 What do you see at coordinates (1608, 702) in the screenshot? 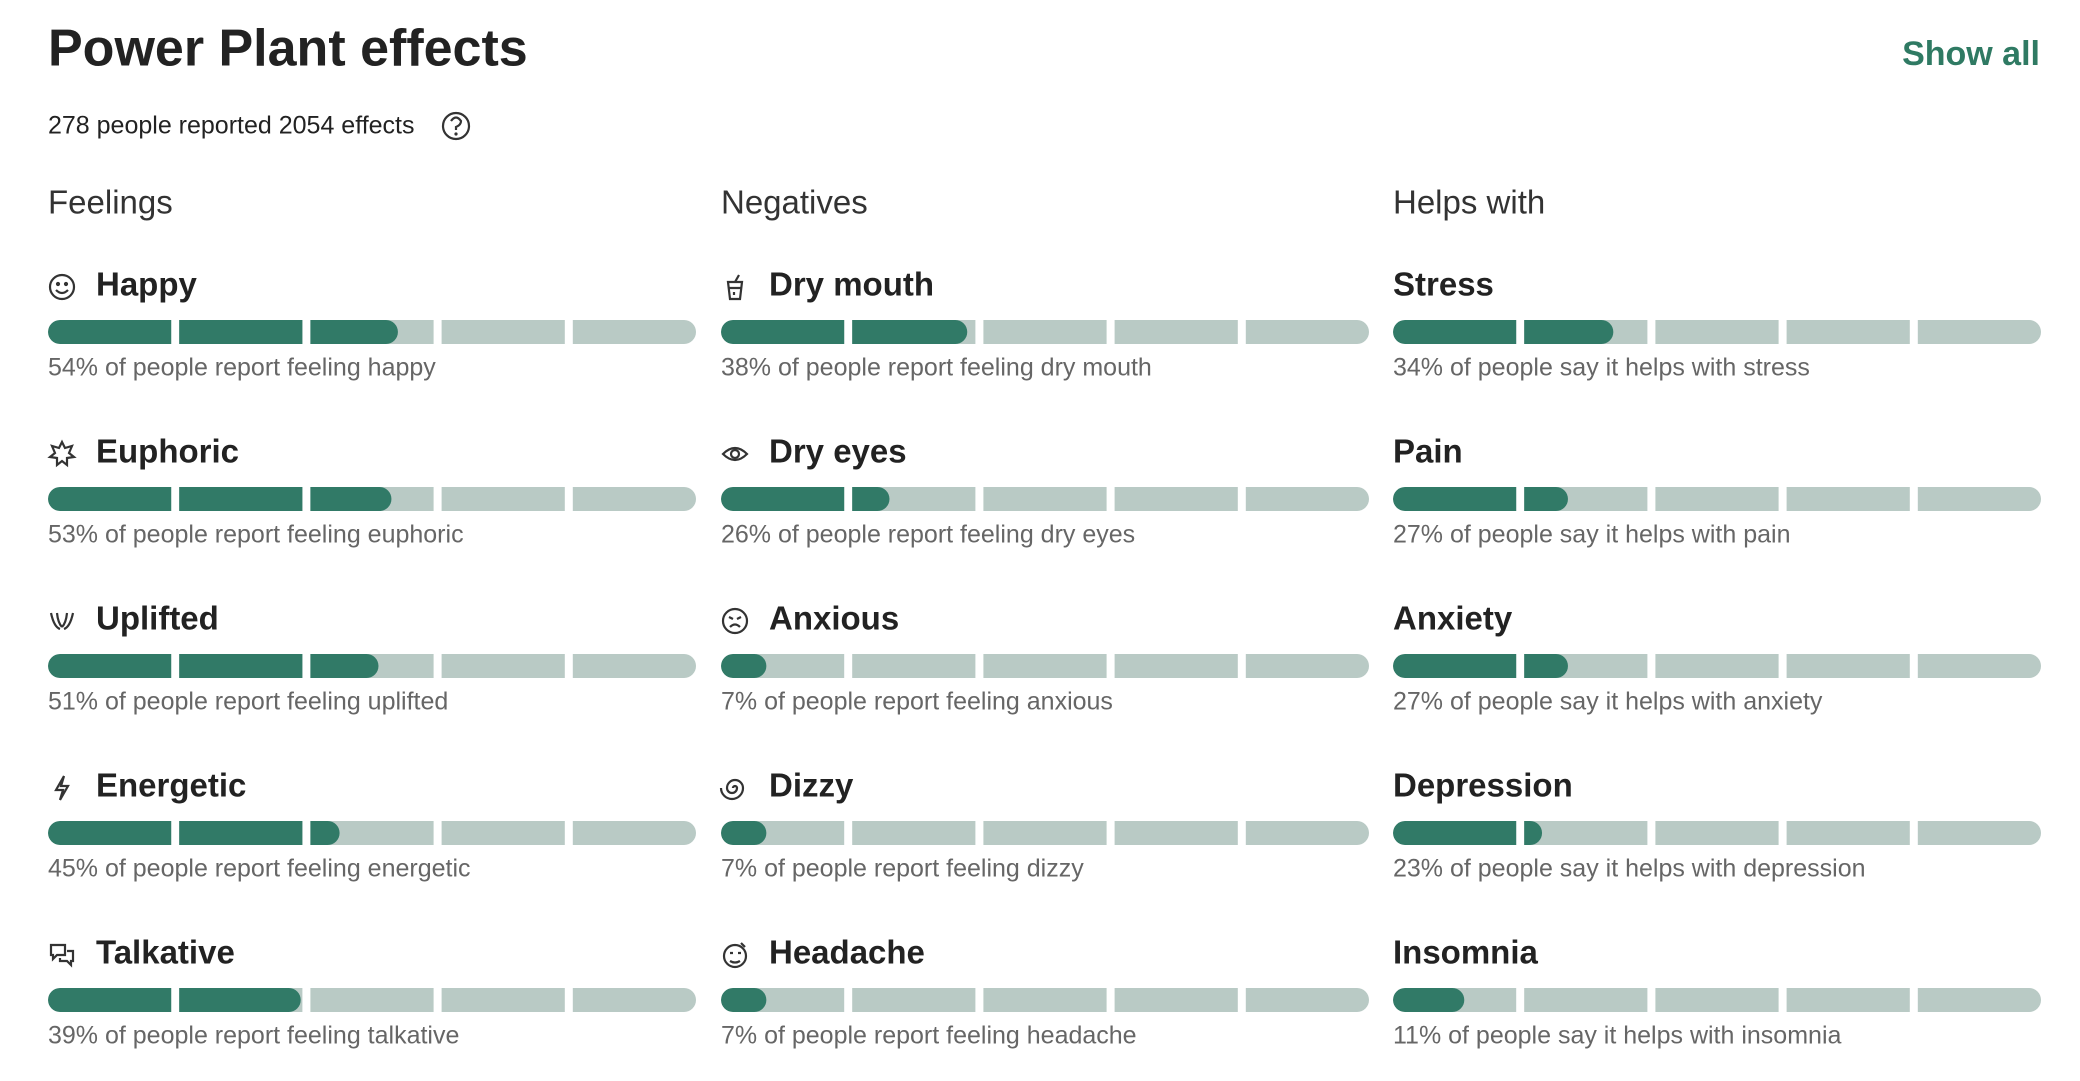
I see `effect-description: 27% of people say it helps with anxiety` at bounding box center [1608, 702].